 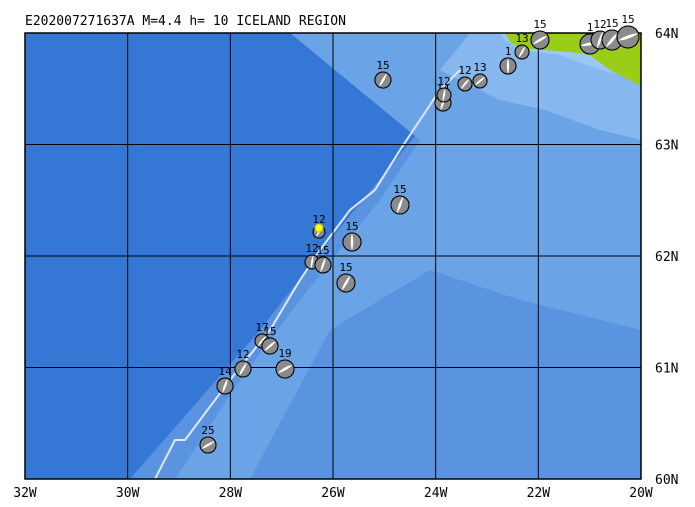 What do you see at coordinates (225, 371) in the screenshot?
I see `depth-label: 14` at bounding box center [225, 371].